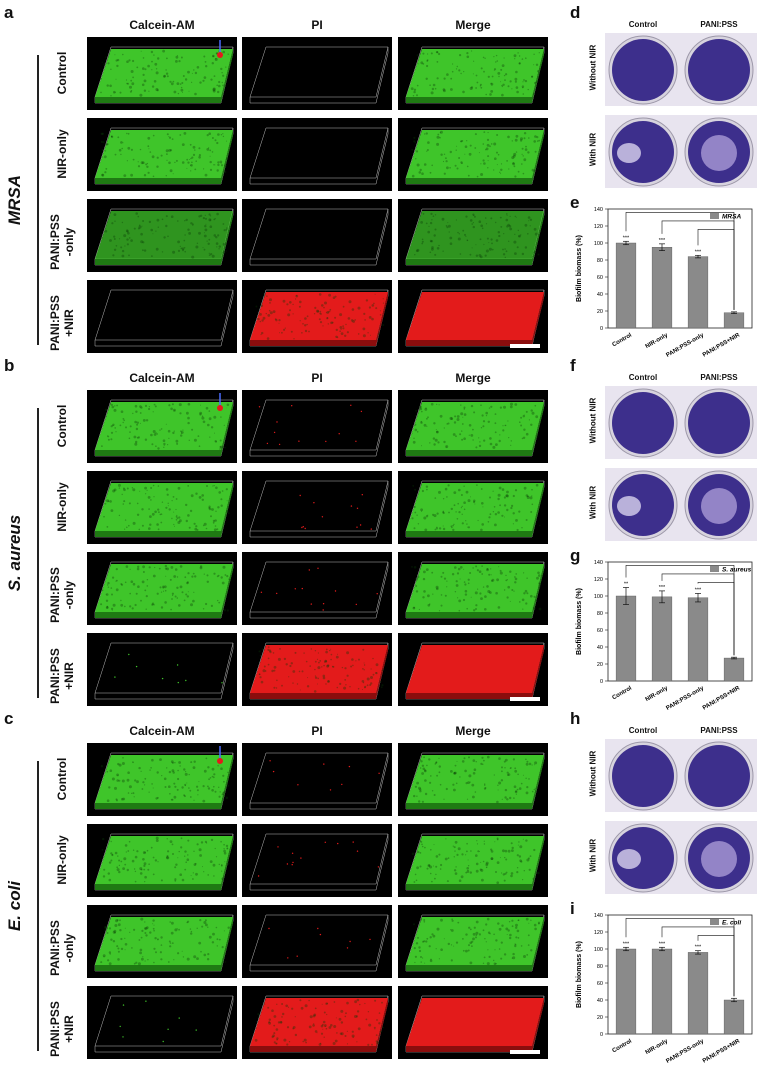  Describe the element at coordinates (598, 916) in the screenshot. I see `y-tick-label: 140` at that location.